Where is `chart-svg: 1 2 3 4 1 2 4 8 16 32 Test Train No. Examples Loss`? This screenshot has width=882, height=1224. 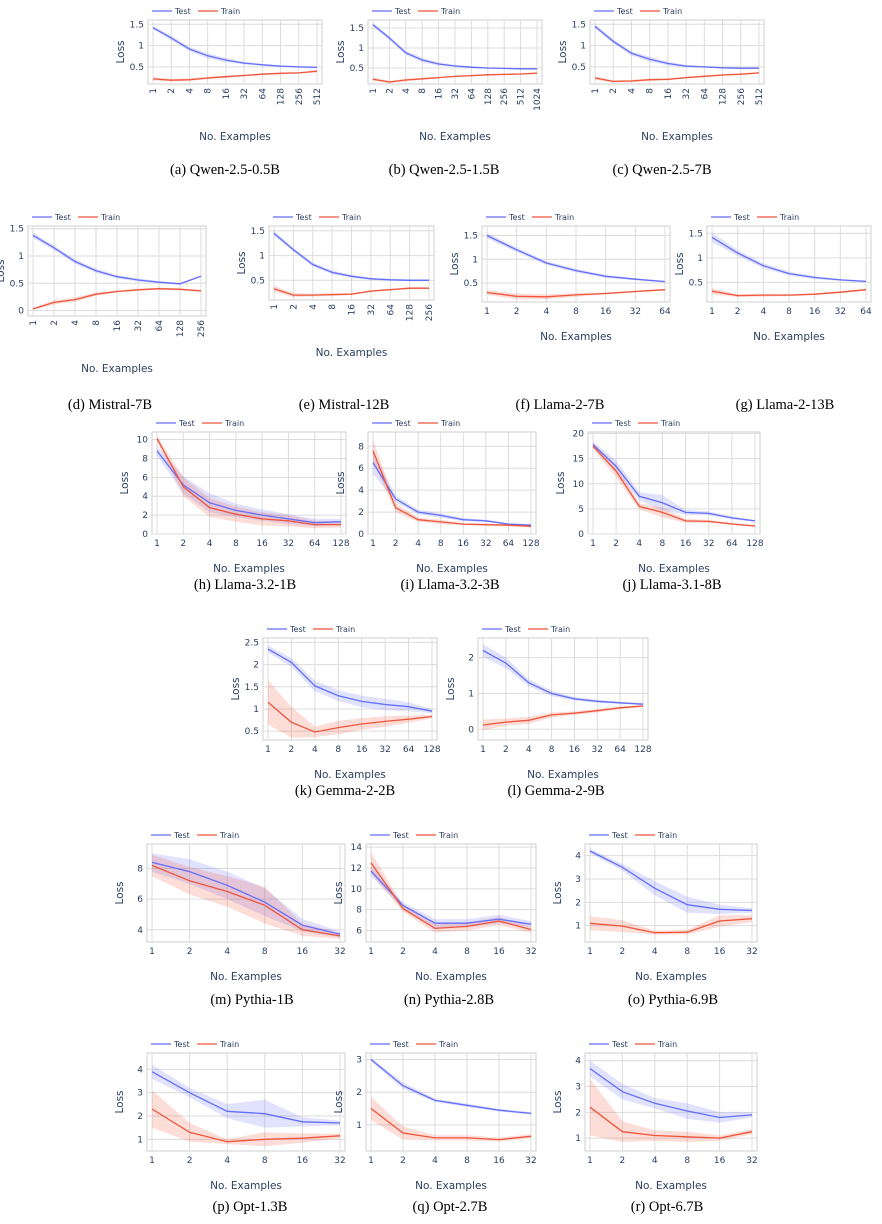 chart-svg: 1 2 3 4 1 2 4 8 16 32 Test Train No. Examples Loss is located at coordinates (655, 907).